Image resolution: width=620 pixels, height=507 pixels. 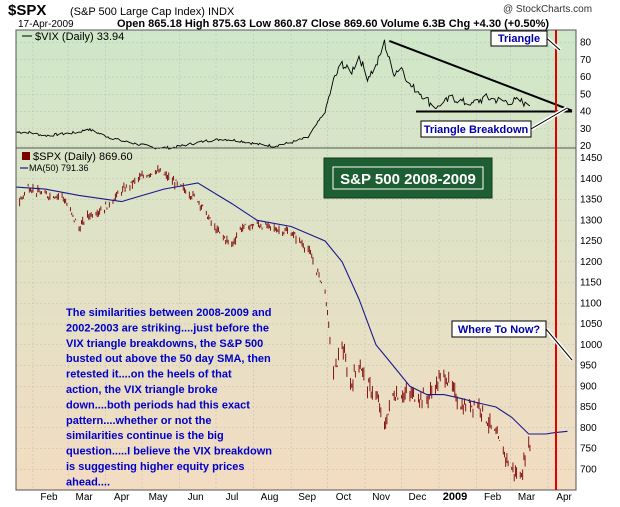 What do you see at coordinates (158, 497) in the screenshot?
I see `x-tick-label: May` at bounding box center [158, 497].